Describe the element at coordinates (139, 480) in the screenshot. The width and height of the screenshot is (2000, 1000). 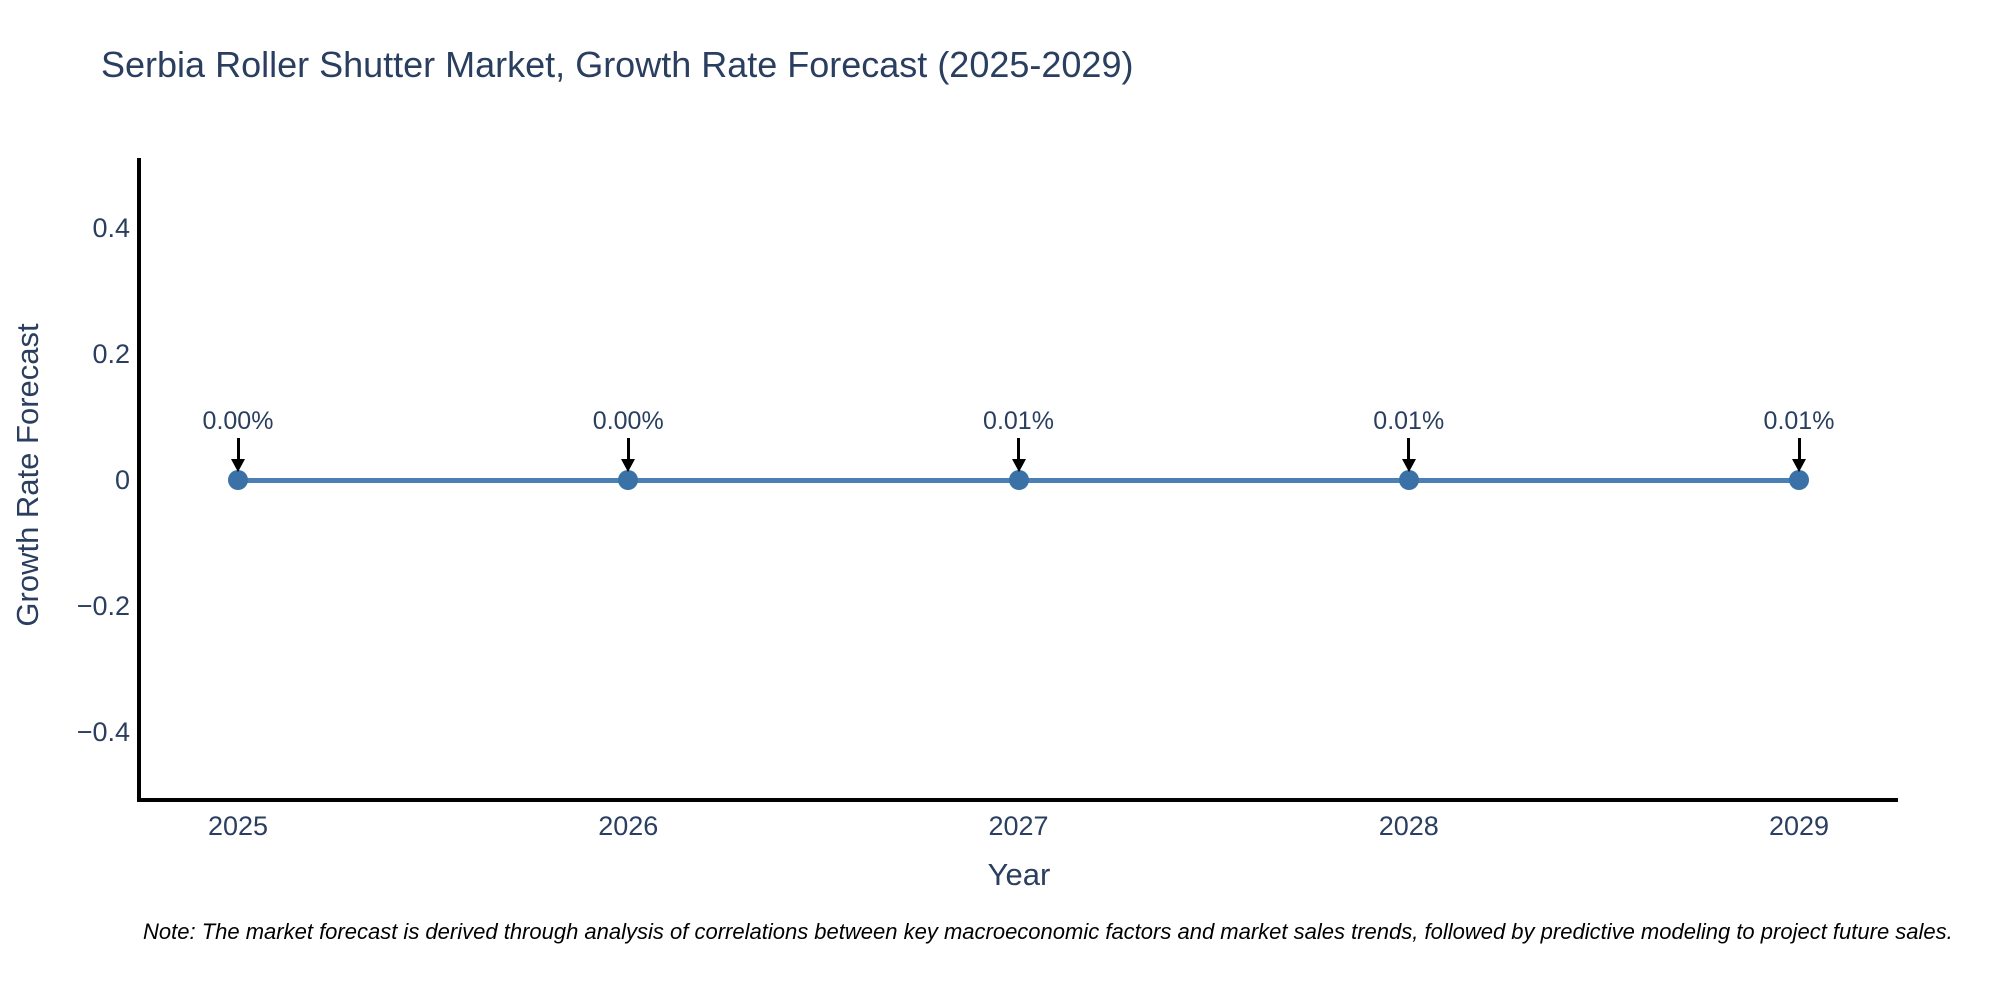
I see `y-axis-line` at that location.